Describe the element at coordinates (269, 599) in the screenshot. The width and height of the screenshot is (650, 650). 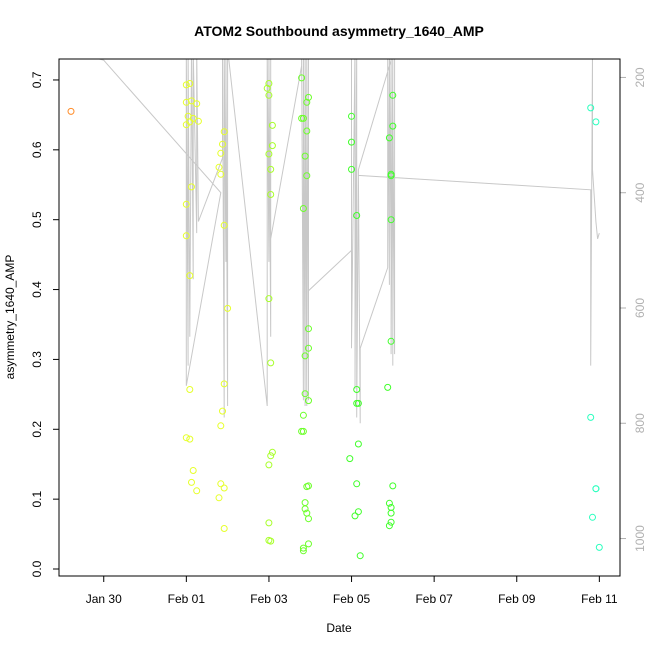
I see `x-tick-label: Feb 03` at that location.